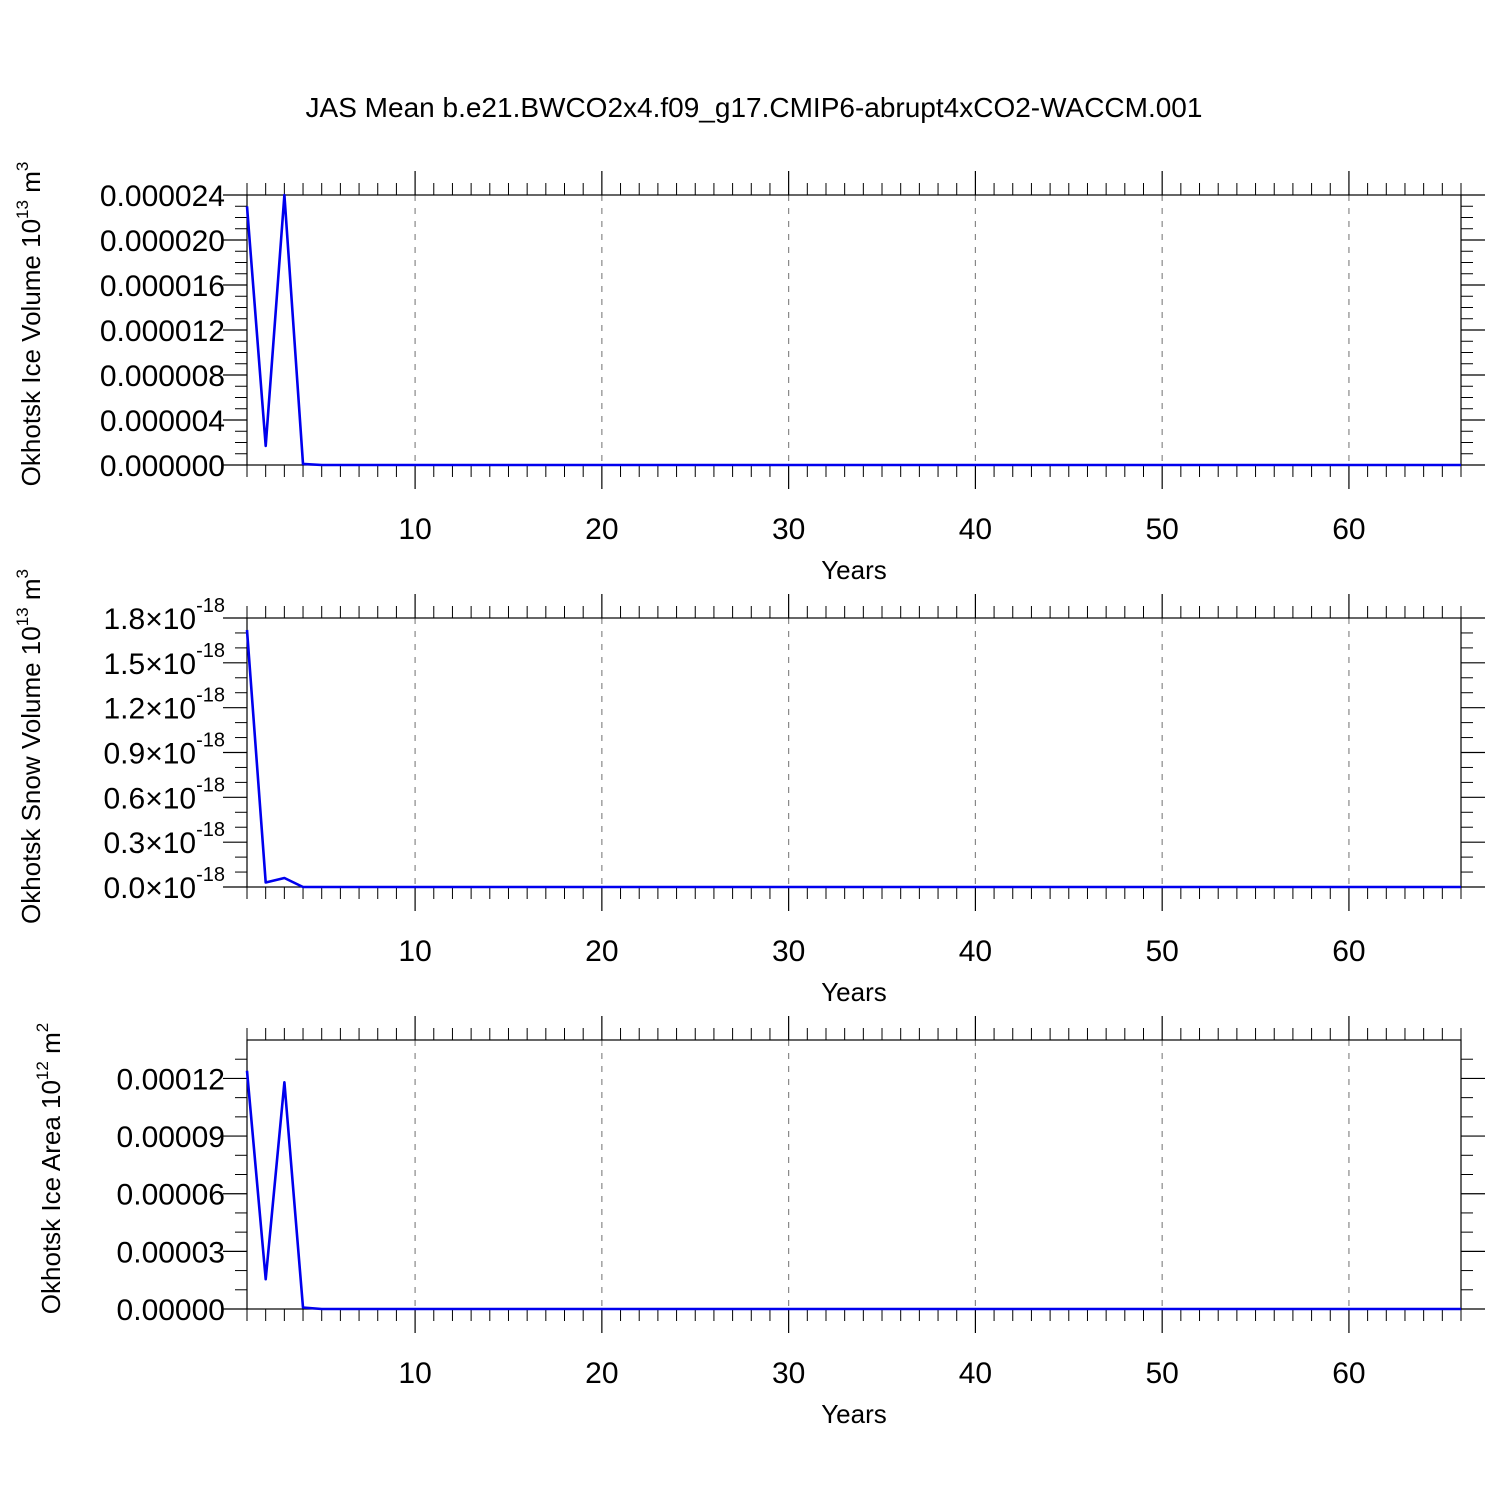  I want to click on y-axis-label-unit-exponent: 2, so click(42, 1027).